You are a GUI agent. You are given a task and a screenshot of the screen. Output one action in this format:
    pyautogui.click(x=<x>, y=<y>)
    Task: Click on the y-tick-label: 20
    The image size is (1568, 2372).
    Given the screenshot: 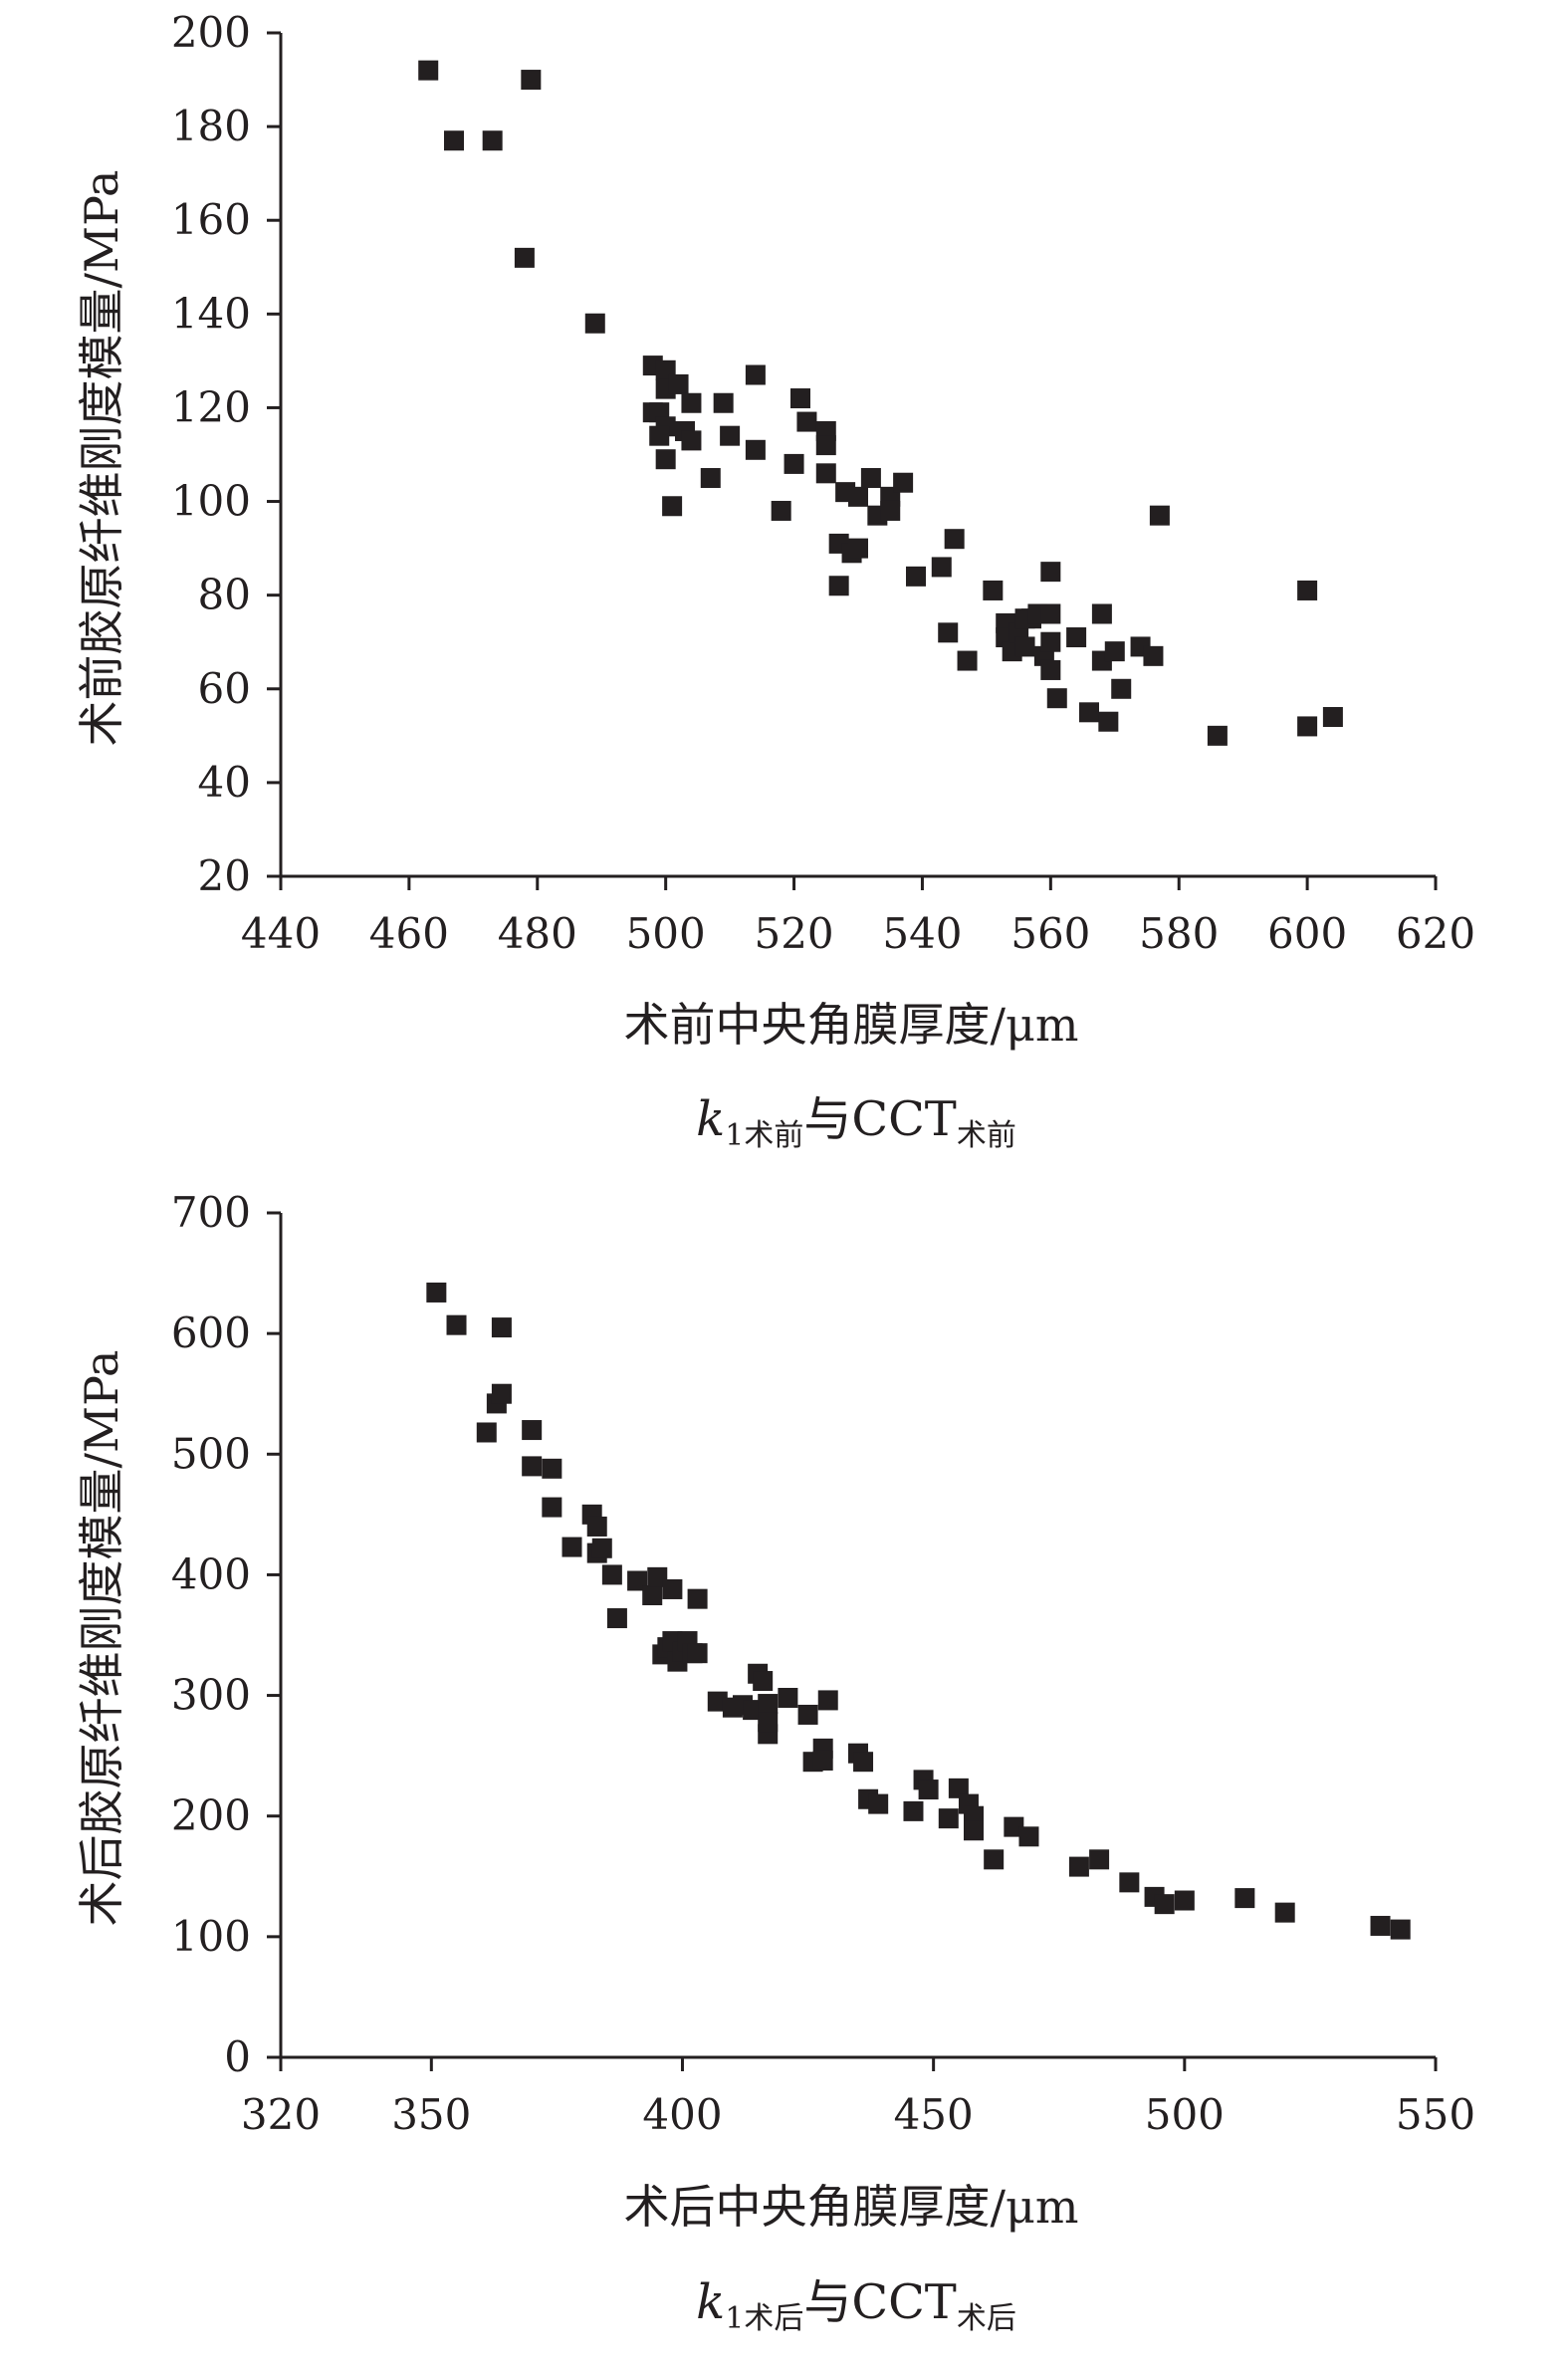 What is the action you would take?
    pyautogui.click(x=225, y=875)
    